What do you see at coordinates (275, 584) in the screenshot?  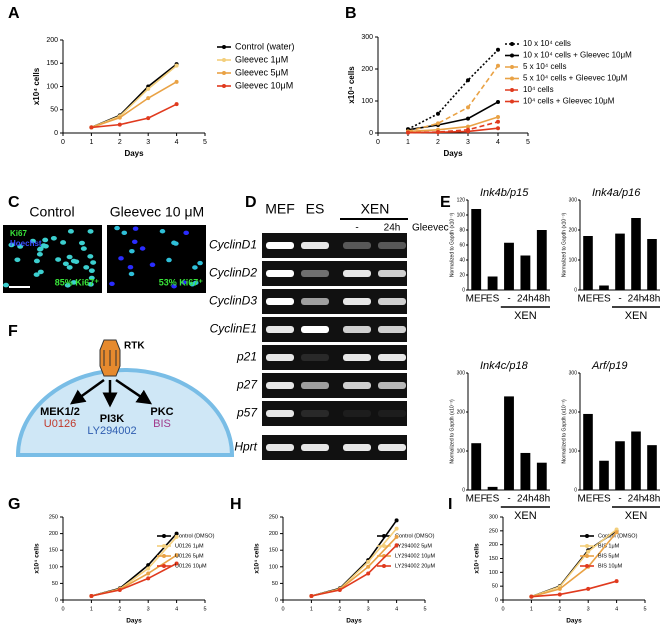 I see `y-tick-label: 50` at bounding box center [275, 584].